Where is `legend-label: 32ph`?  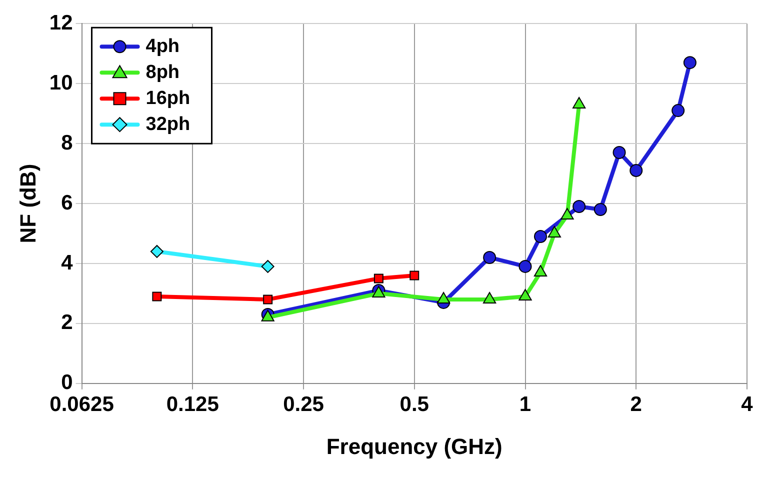 legend-label: 32ph is located at coordinates (168, 124).